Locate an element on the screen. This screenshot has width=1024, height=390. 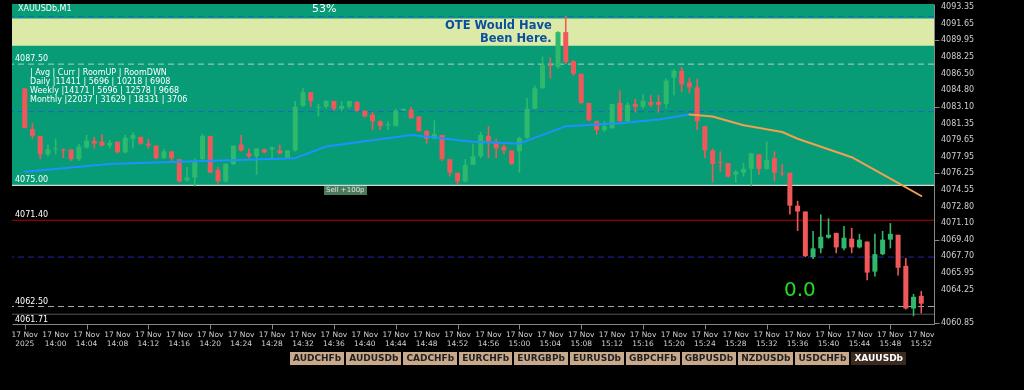
text: AUDUSDb is located at coordinates (374, 358).